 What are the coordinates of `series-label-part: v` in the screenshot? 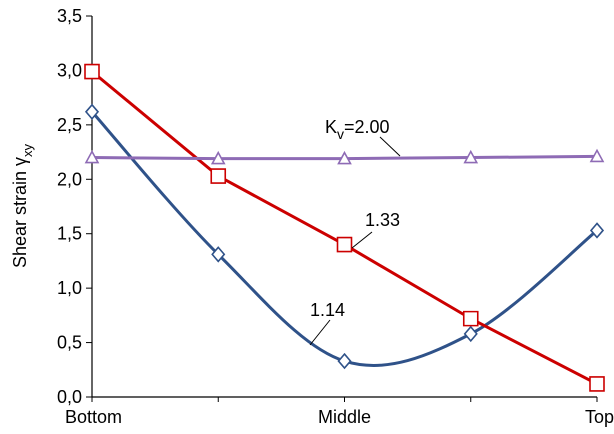 It's located at (340, 134).